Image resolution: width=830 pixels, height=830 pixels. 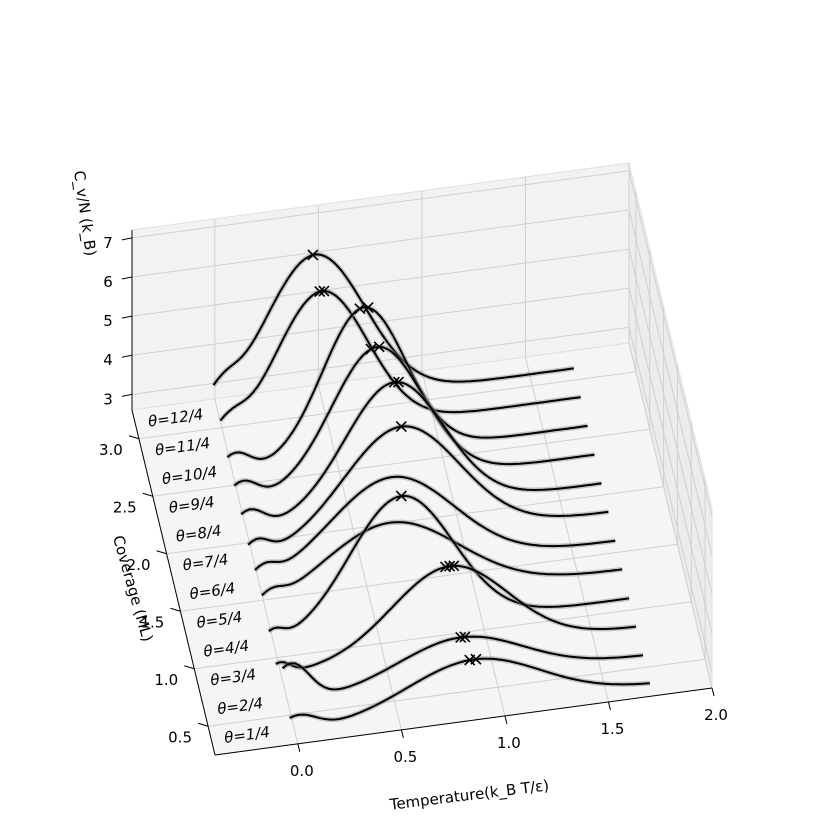 I want to click on x-axis-title: Temperature(k_B T/ε), so click(x=469, y=795).